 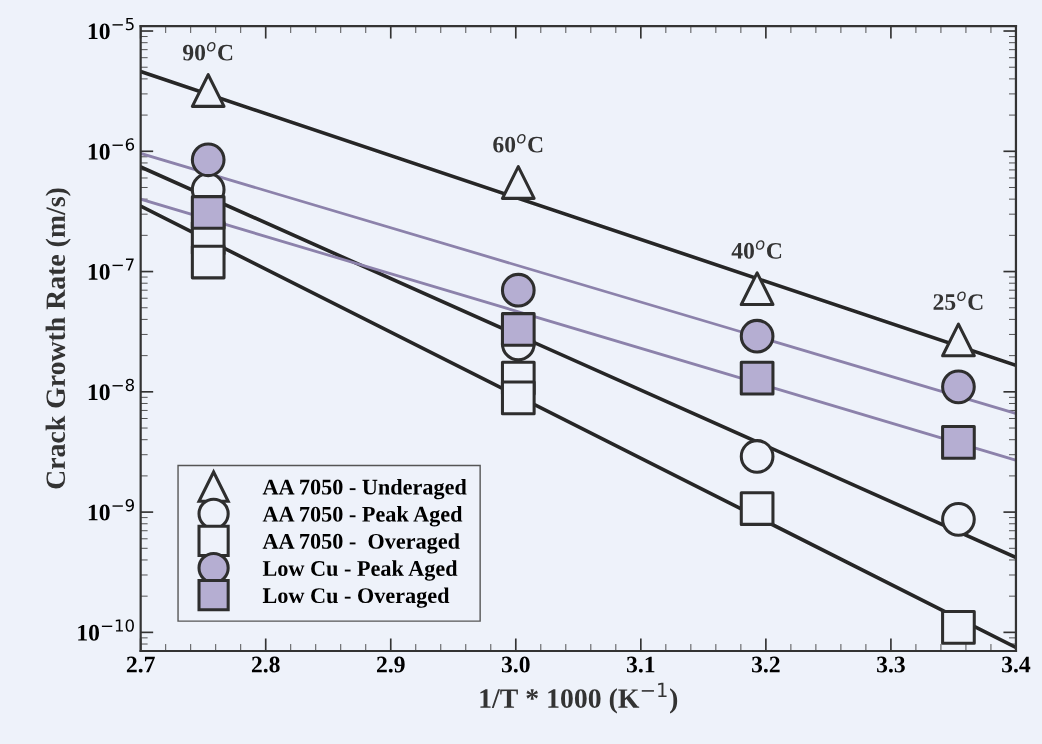 I want to click on x-tick-label: 3.4, so click(x=1016, y=664).